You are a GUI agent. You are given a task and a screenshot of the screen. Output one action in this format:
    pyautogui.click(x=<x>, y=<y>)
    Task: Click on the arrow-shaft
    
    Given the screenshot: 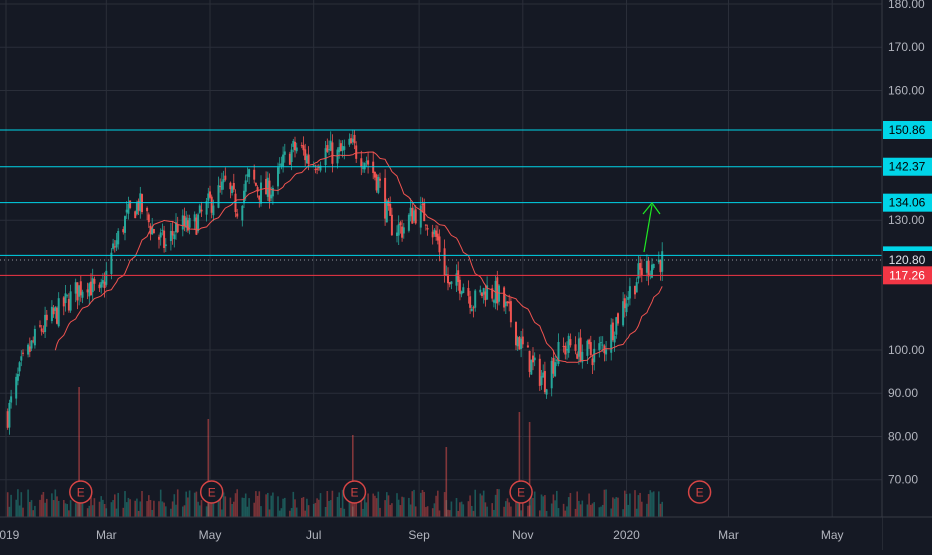 What is the action you would take?
    pyautogui.click(x=648, y=228)
    